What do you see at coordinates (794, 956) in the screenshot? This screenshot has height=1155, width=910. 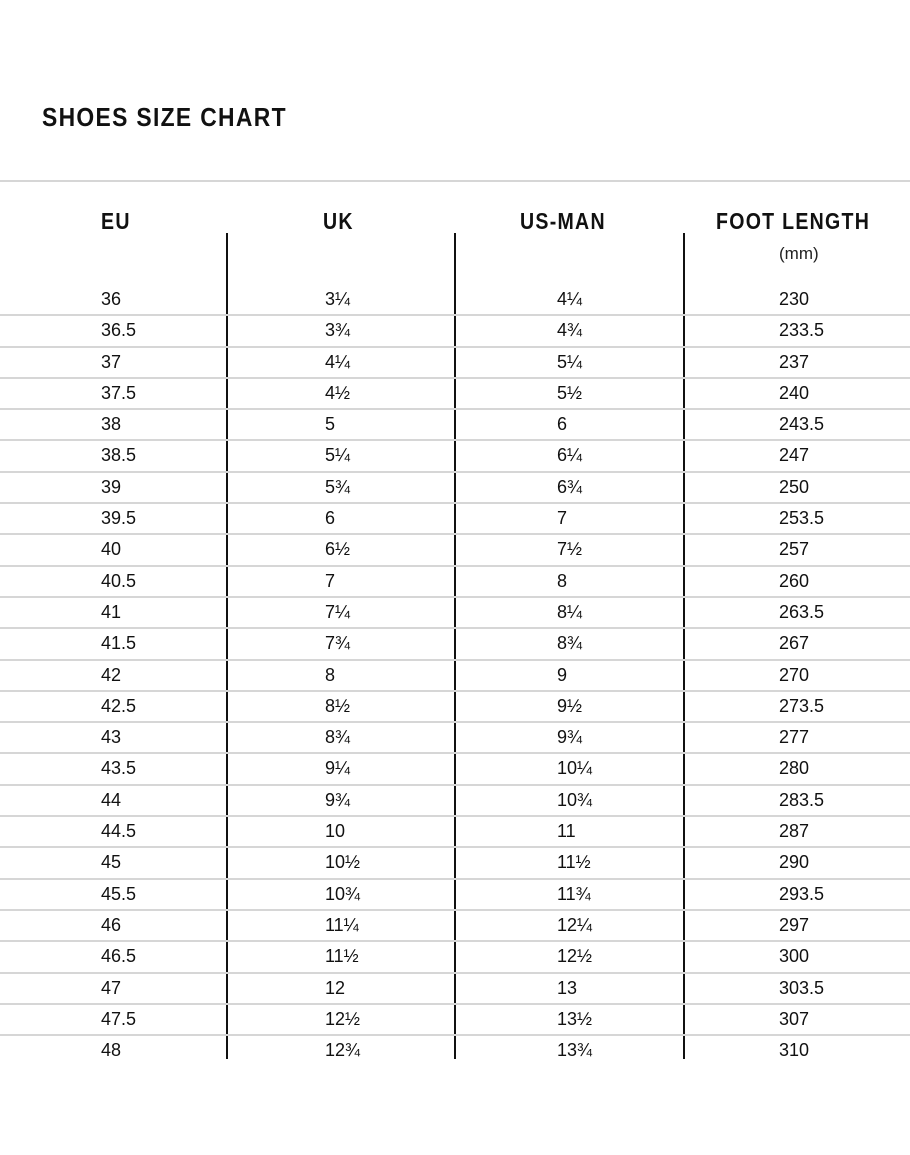 I see `foot-length-cell: 300` at bounding box center [794, 956].